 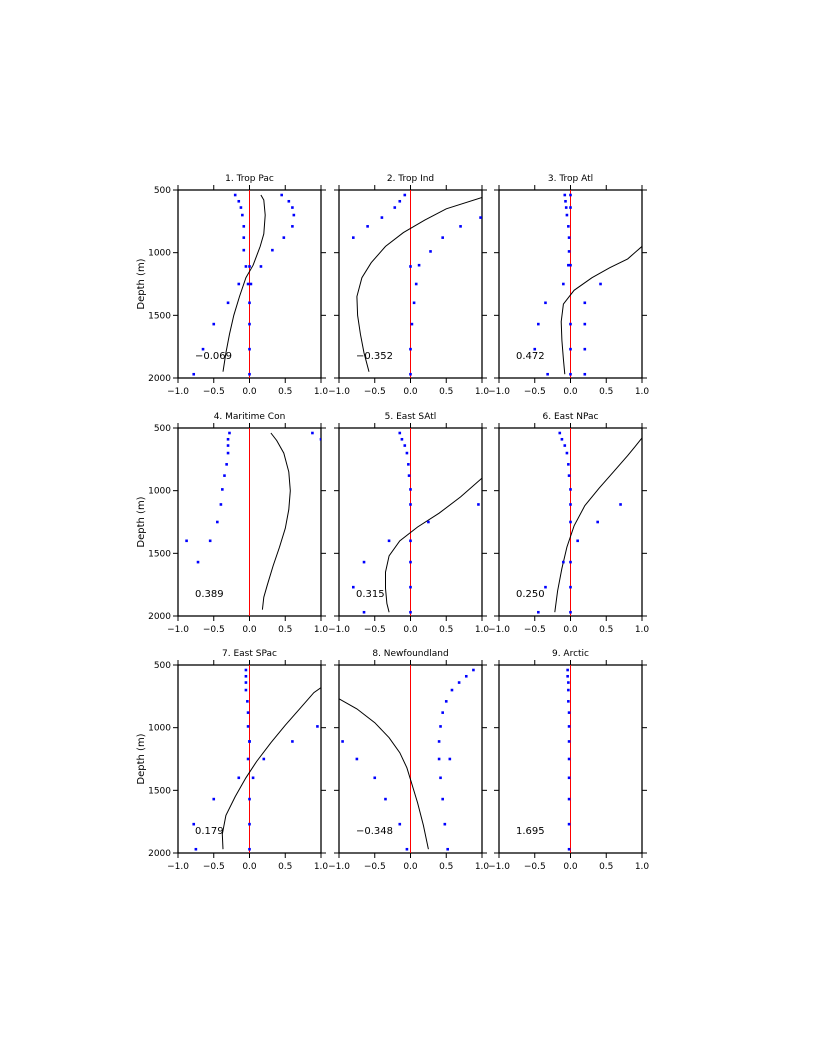 I want to click on panel-title: 9. Arctic, so click(x=570, y=654).